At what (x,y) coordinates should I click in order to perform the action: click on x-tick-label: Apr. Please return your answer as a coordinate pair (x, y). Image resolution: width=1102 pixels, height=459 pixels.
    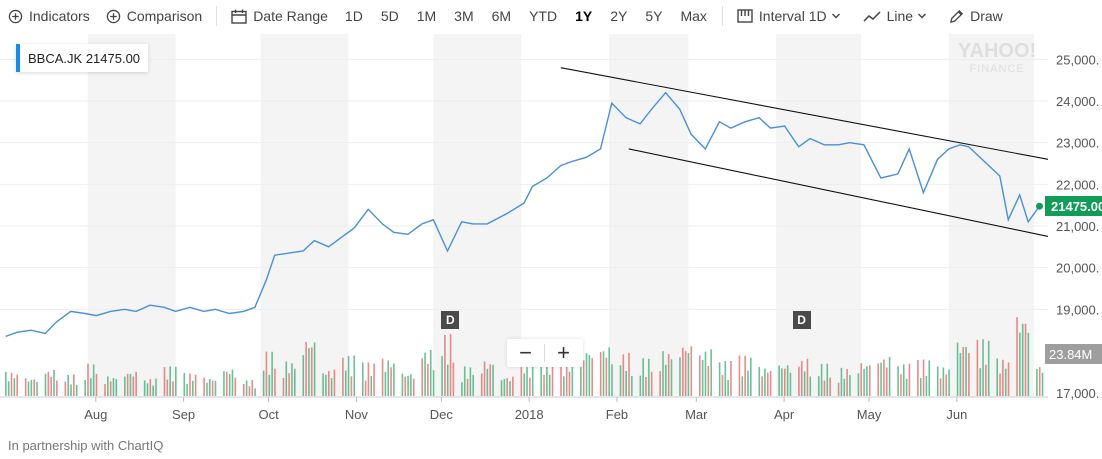
    Looking at the image, I should click on (784, 414).